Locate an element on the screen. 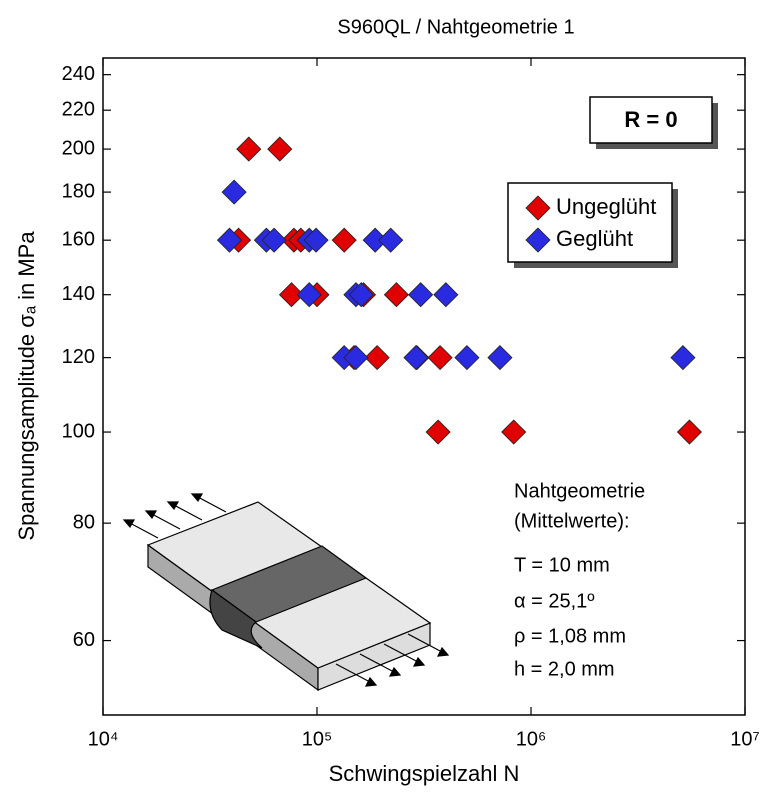  annotation: h = 2,0 mm is located at coordinates (564, 669).